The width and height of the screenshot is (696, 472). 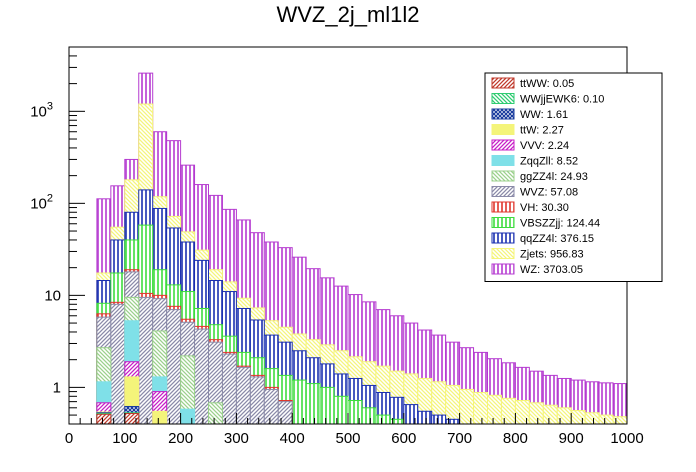 I want to click on legend-label: WW: 1.61, so click(x=544, y=115).